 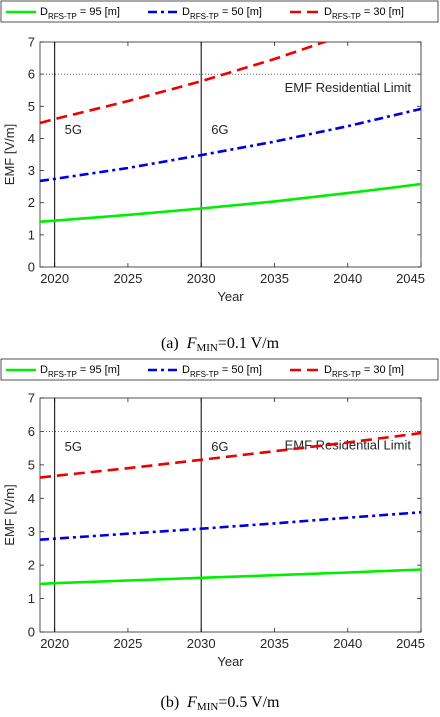 I want to click on caption-value: =0.1 V/m, so click(x=249, y=343).